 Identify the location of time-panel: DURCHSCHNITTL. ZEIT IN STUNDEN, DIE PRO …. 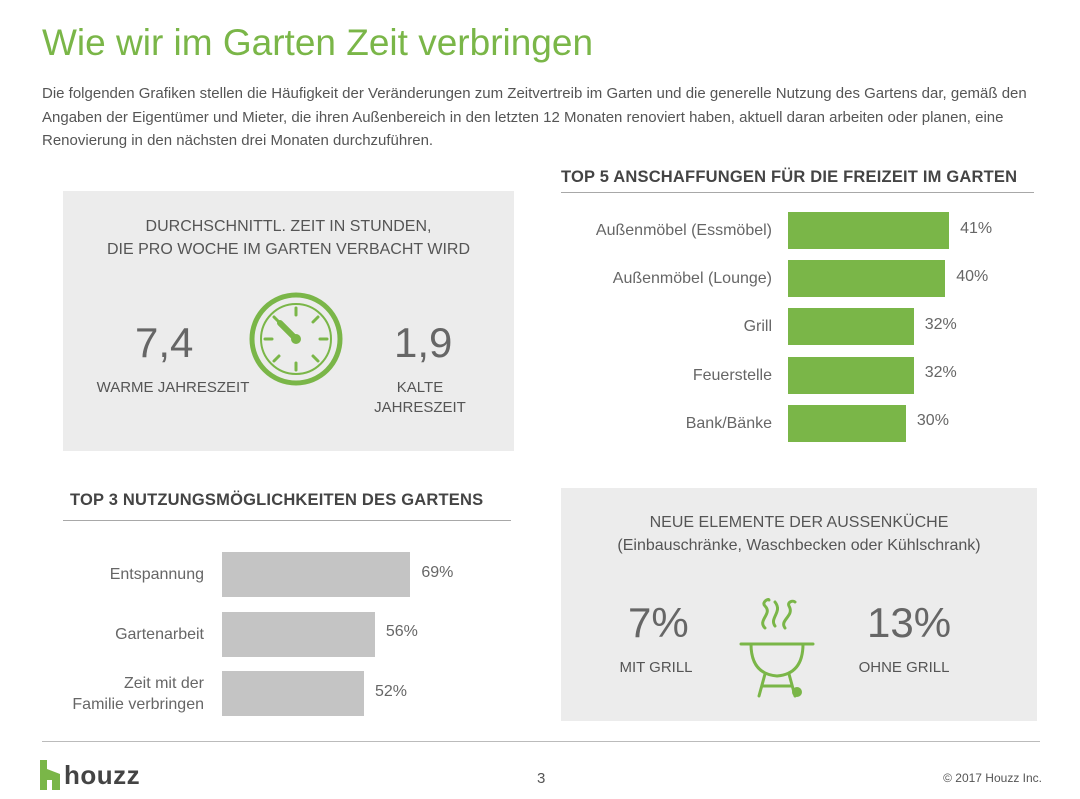
(288, 321).